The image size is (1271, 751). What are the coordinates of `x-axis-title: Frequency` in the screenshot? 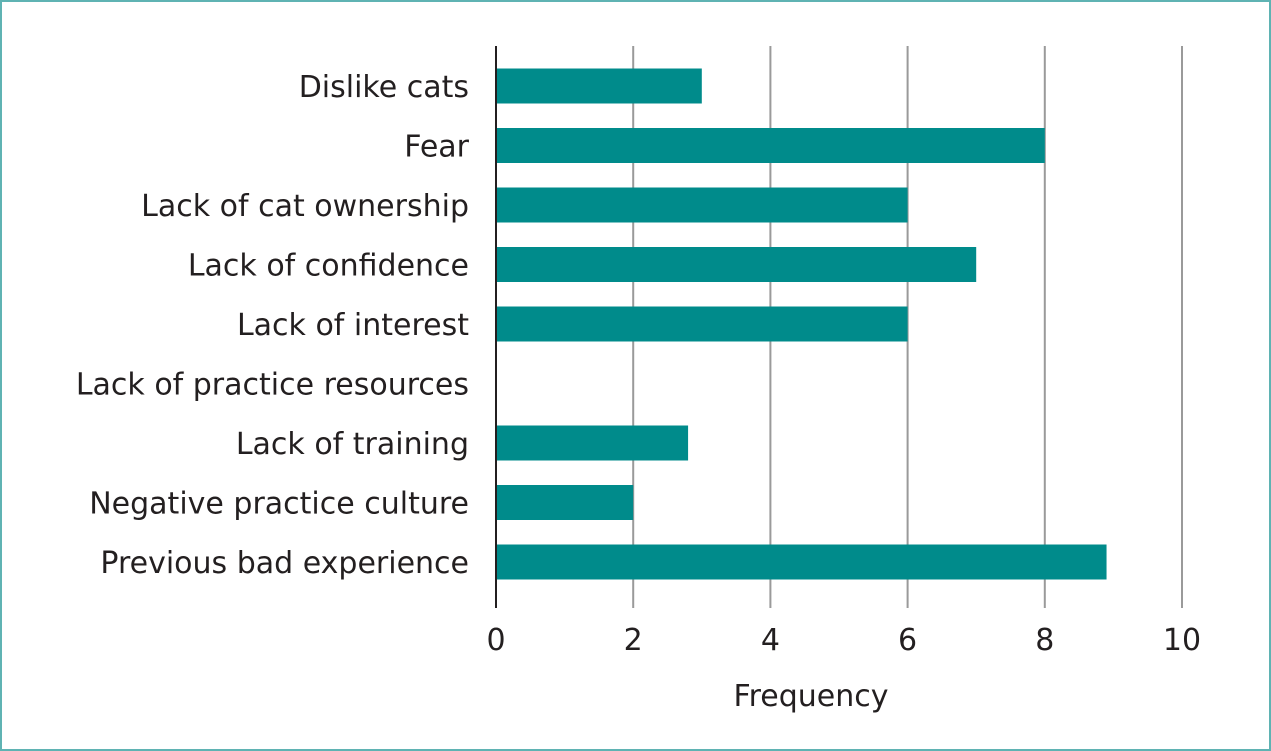 It's located at (811, 696).